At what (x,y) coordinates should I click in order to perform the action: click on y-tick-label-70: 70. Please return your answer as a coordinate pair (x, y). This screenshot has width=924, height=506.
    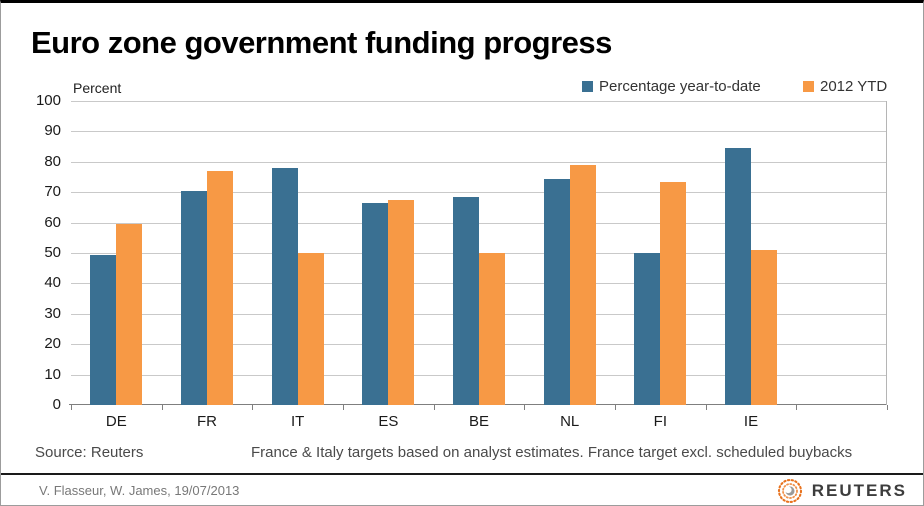
    Looking at the image, I should click on (52, 192).